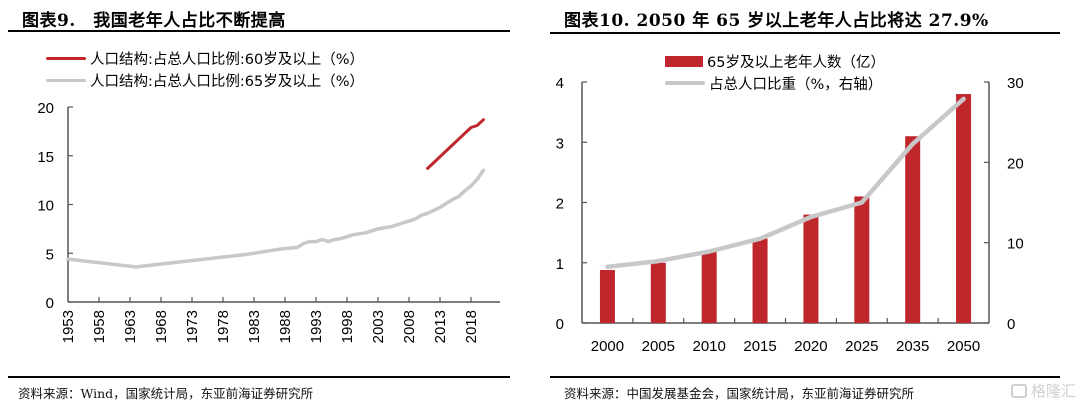  I want to click on watermark-text: 格隆汇, so click(1053, 391).